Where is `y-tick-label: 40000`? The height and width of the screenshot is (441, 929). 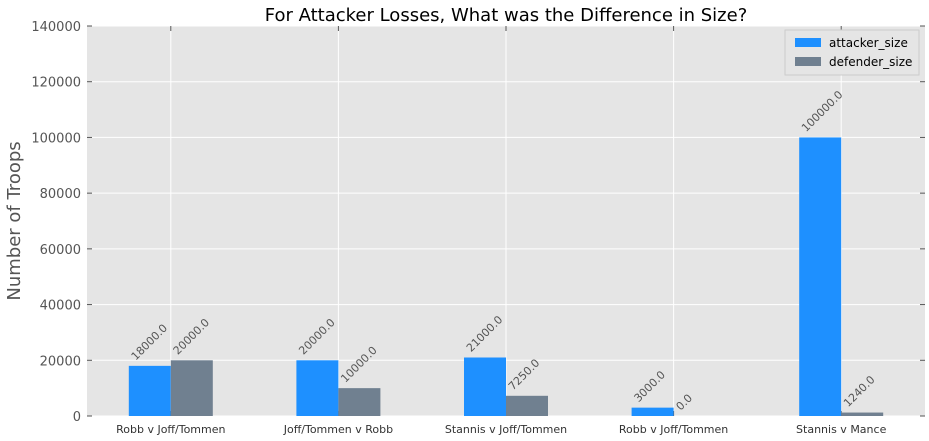
y-tick-label: 40000 is located at coordinates (60, 306).